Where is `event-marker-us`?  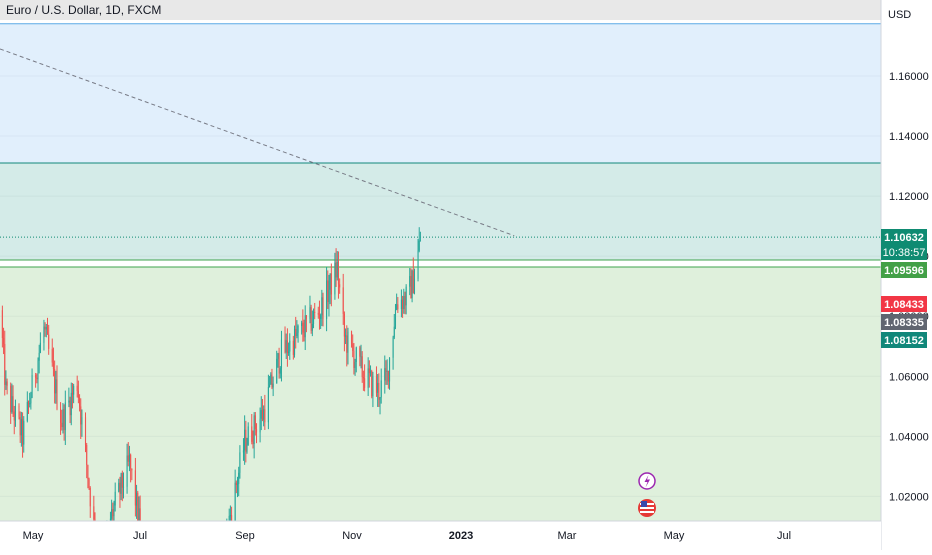
event-marker-us is located at coordinates (647, 508).